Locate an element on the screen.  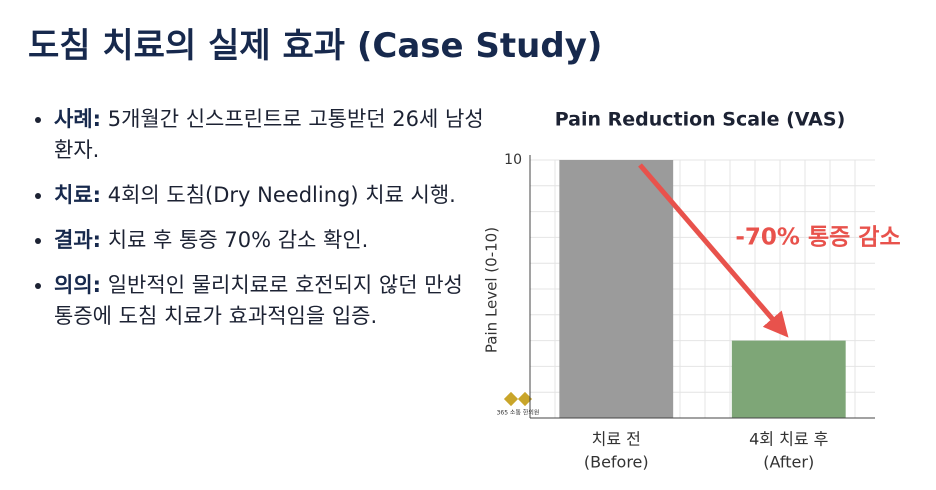
bullet: 치료: 4회의 도침(Dry Needling) 치료 시행. is located at coordinates (269, 195).